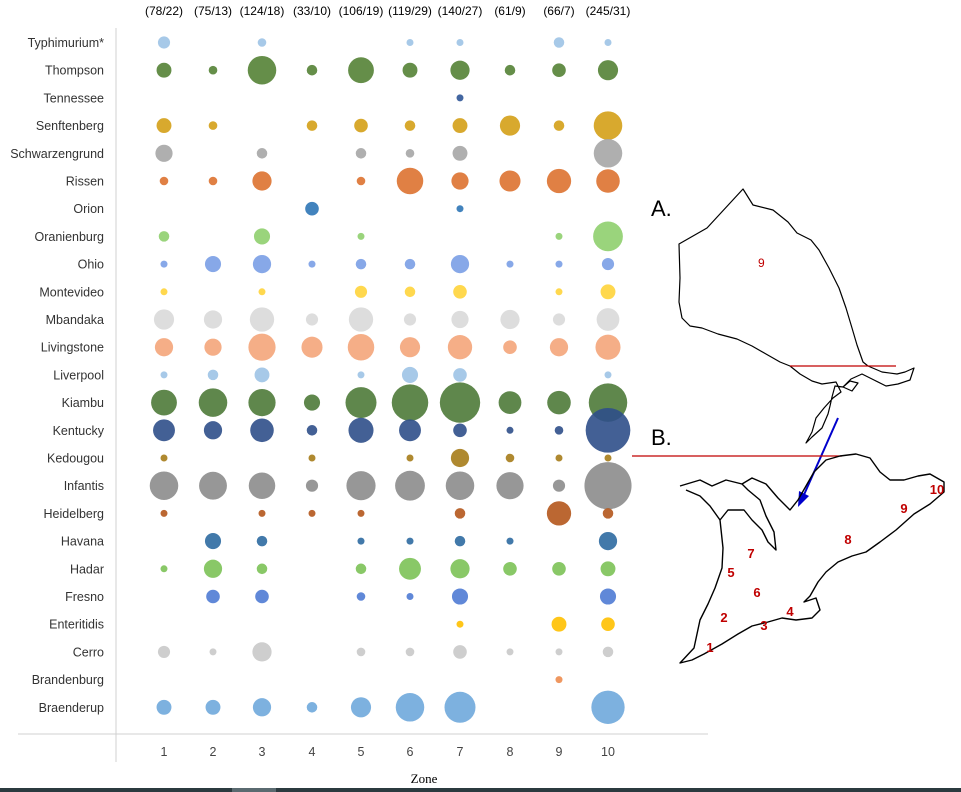  I want to click on serovar-label: Montevideo, so click(71, 292).